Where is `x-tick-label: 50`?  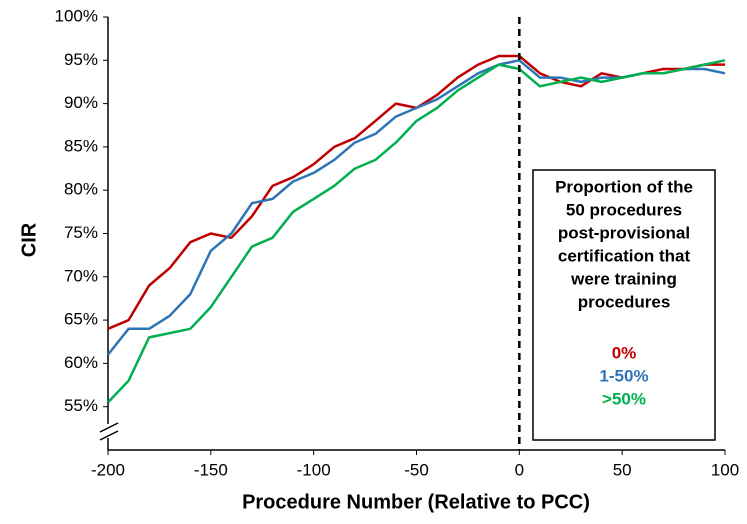
x-tick-label: 50 is located at coordinates (622, 469).